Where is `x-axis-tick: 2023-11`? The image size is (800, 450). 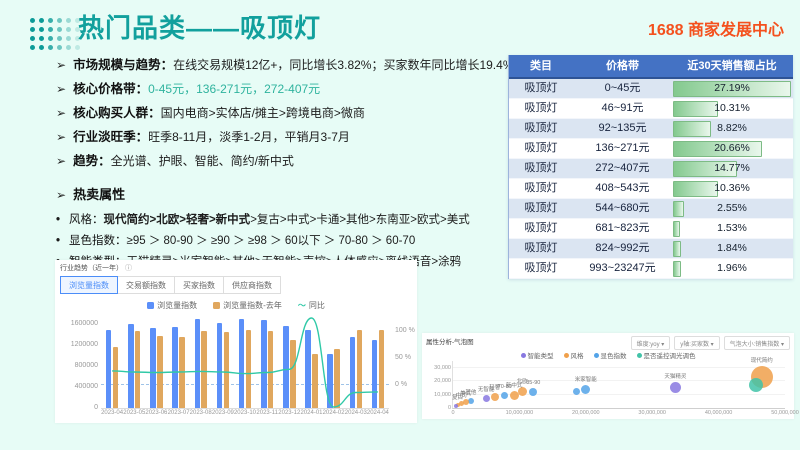
x-axis-tick: 2023-11 is located at coordinates (267, 413).